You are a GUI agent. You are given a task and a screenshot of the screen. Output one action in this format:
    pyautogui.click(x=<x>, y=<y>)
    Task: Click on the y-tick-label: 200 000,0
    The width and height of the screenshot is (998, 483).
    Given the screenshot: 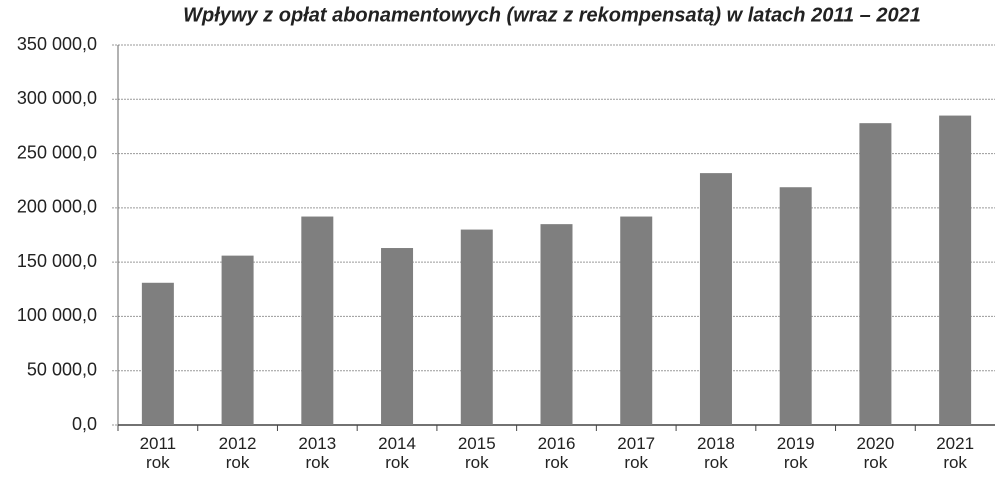 What is the action you would take?
    pyautogui.click(x=57, y=207)
    